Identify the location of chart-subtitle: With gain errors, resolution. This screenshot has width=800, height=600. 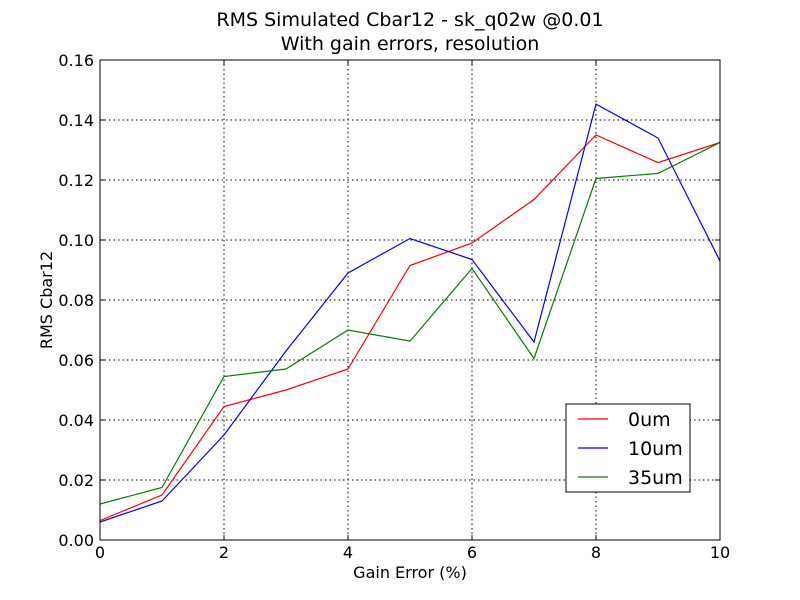
(410, 44).